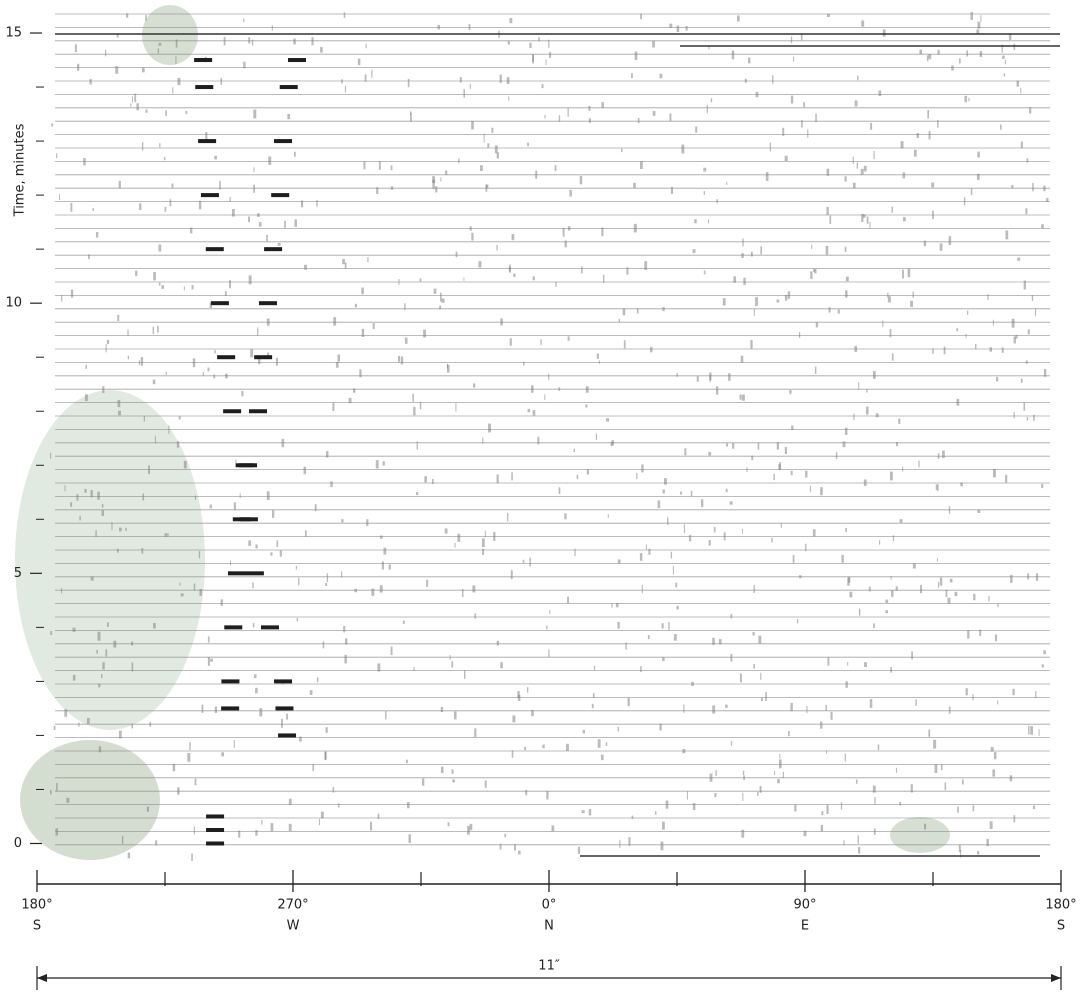 This screenshot has height=994, width=1092. I want to click on x-tick-direction: E, so click(805, 926).